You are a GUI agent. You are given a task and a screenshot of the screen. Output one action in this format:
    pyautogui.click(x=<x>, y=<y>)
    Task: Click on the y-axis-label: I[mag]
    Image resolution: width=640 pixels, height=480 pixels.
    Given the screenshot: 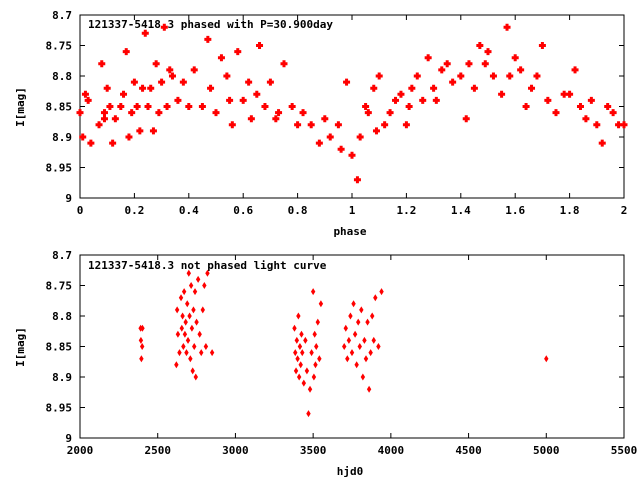 What is the action you would take?
    pyautogui.click(x=20, y=107)
    